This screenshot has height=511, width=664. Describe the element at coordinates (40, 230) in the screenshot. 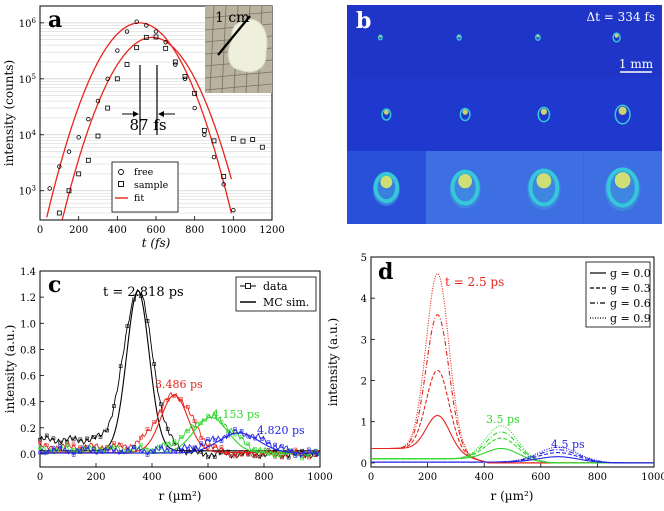

I see `x-tick-label: 0` at that location.